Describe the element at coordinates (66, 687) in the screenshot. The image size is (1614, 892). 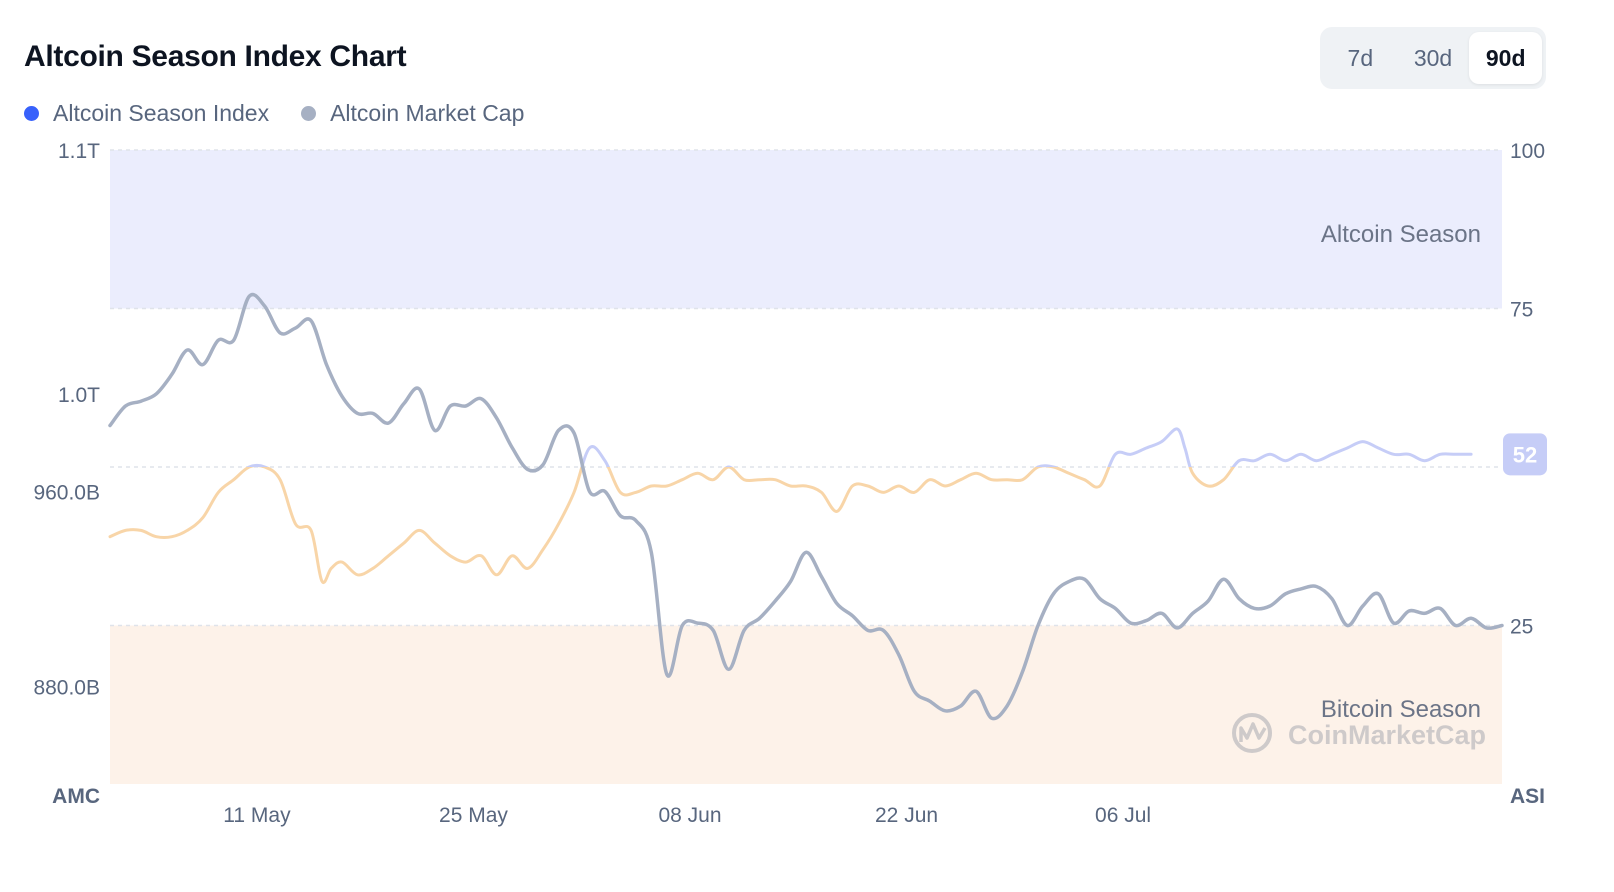
I see `left-axis-tick-label: 880.0B` at that location.